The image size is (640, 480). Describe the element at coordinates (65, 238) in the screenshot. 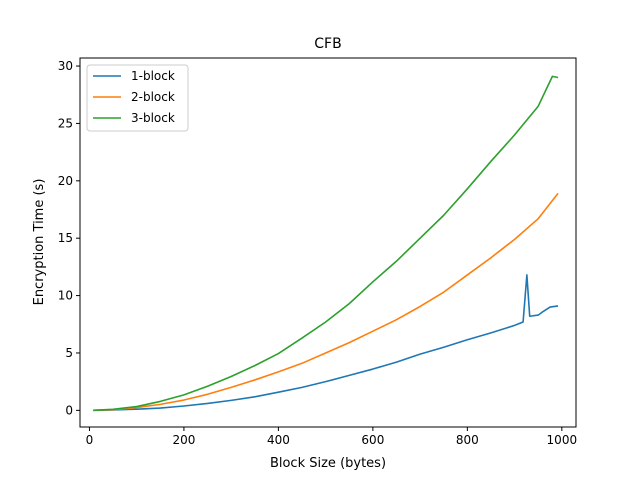

I see `y-tick-label: 15` at that location.